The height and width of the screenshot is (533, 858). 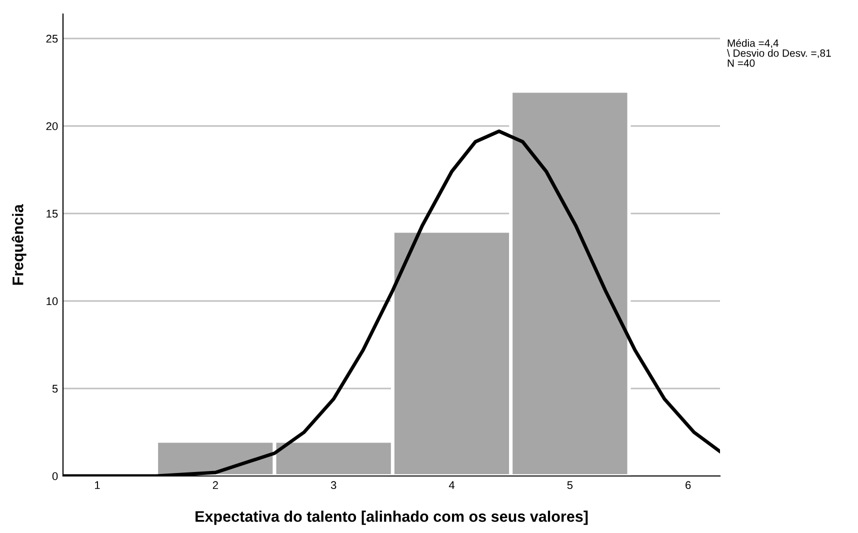 What do you see at coordinates (779, 53) in the screenshot?
I see `text: \ Desvio do Desv. =,81` at bounding box center [779, 53].